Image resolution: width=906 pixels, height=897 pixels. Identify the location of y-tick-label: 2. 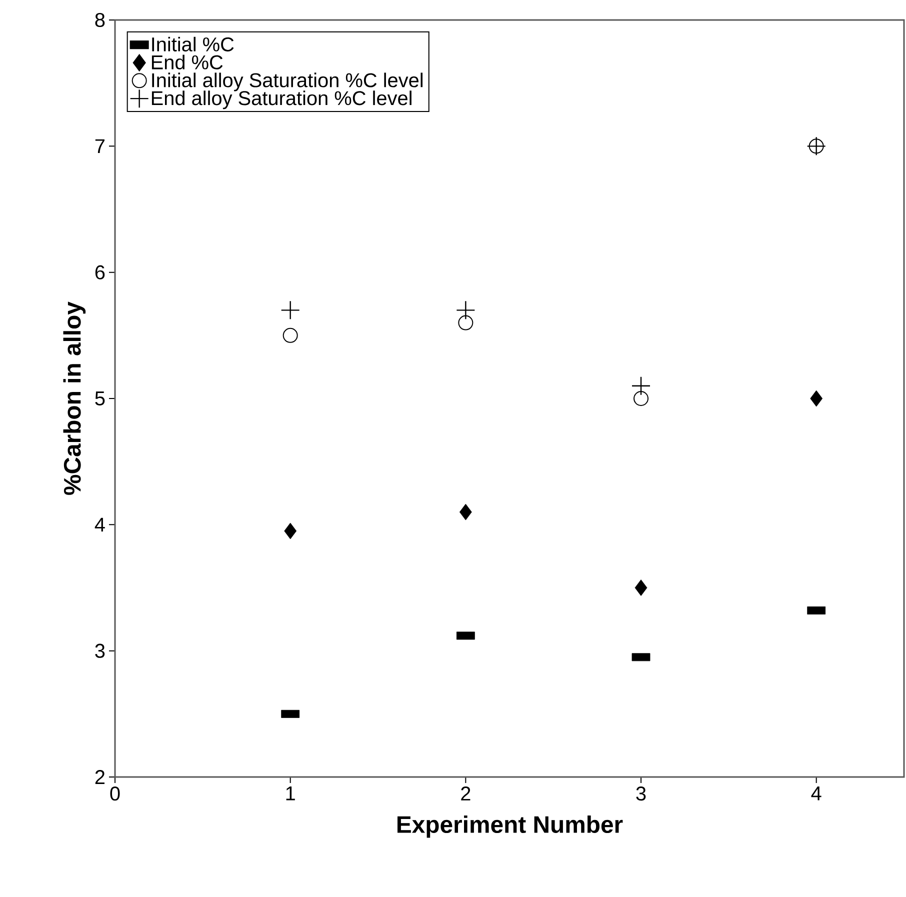
(99, 777).